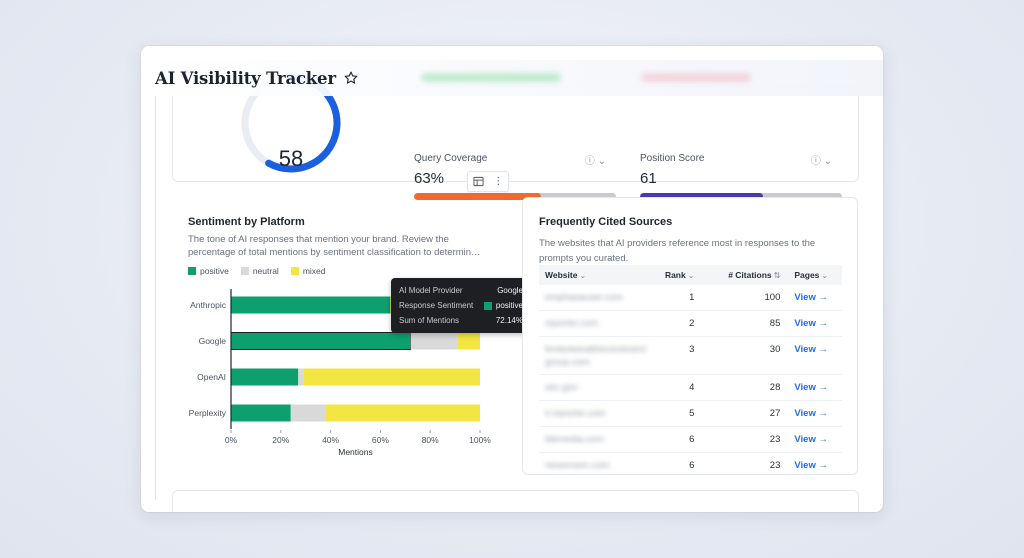  I want to click on sentiment-title: Sentiment by Platform, so click(246, 222).